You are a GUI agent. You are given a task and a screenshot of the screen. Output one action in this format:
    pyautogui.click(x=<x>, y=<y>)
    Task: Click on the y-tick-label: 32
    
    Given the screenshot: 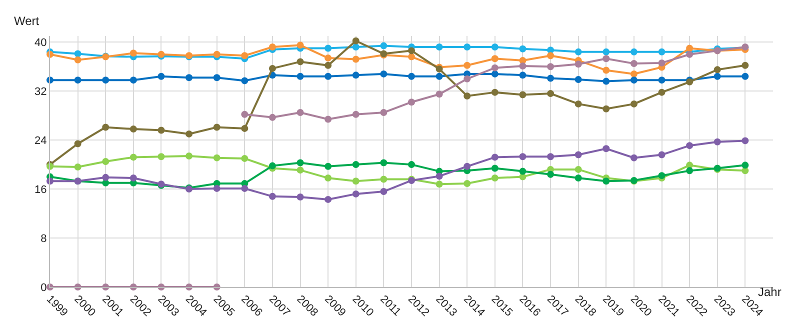 What is the action you would take?
    pyautogui.click(x=40, y=92)
    